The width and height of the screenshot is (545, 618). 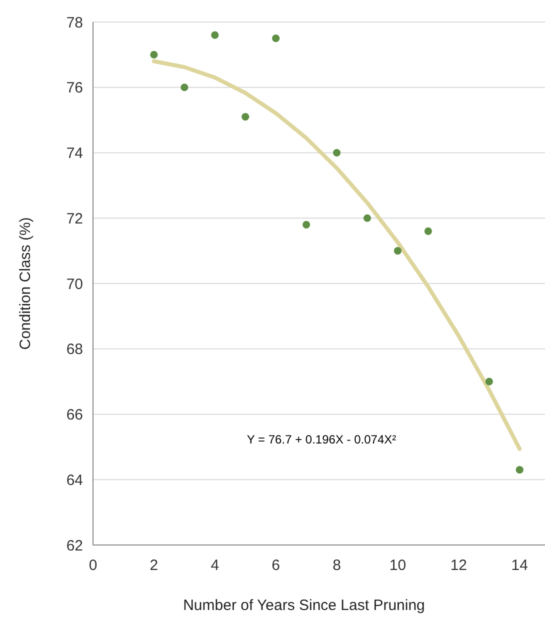 I want to click on x-tick-label: 8, so click(x=336, y=565).